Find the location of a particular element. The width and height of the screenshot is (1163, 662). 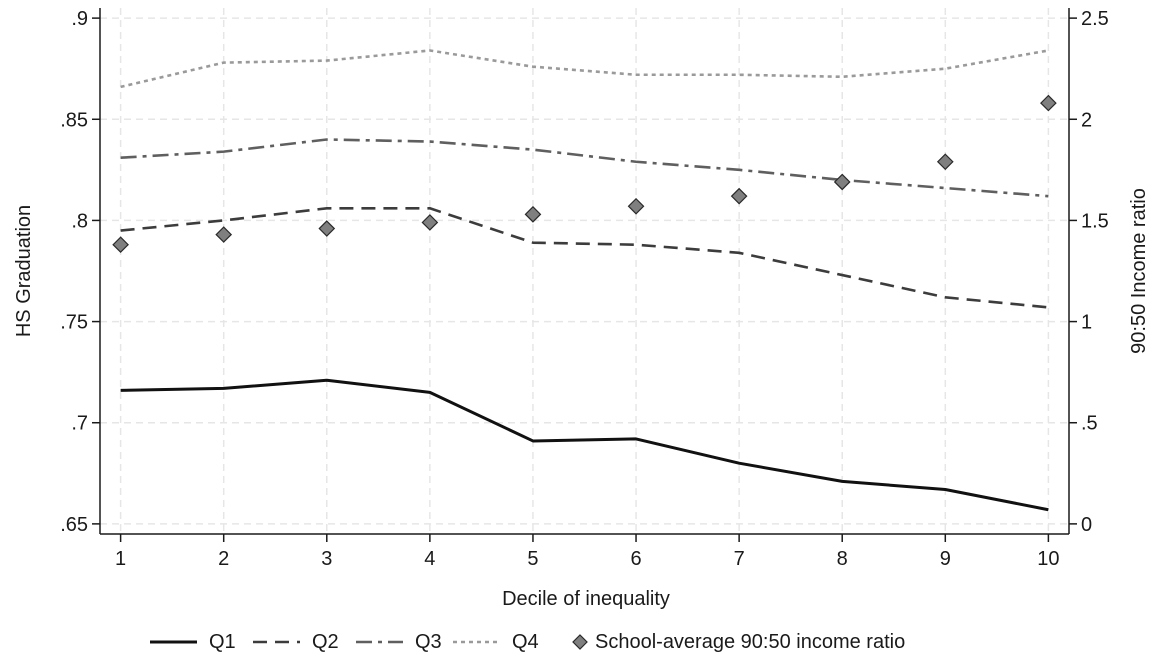

y-tick-label: .65 is located at coordinates (74, 525).